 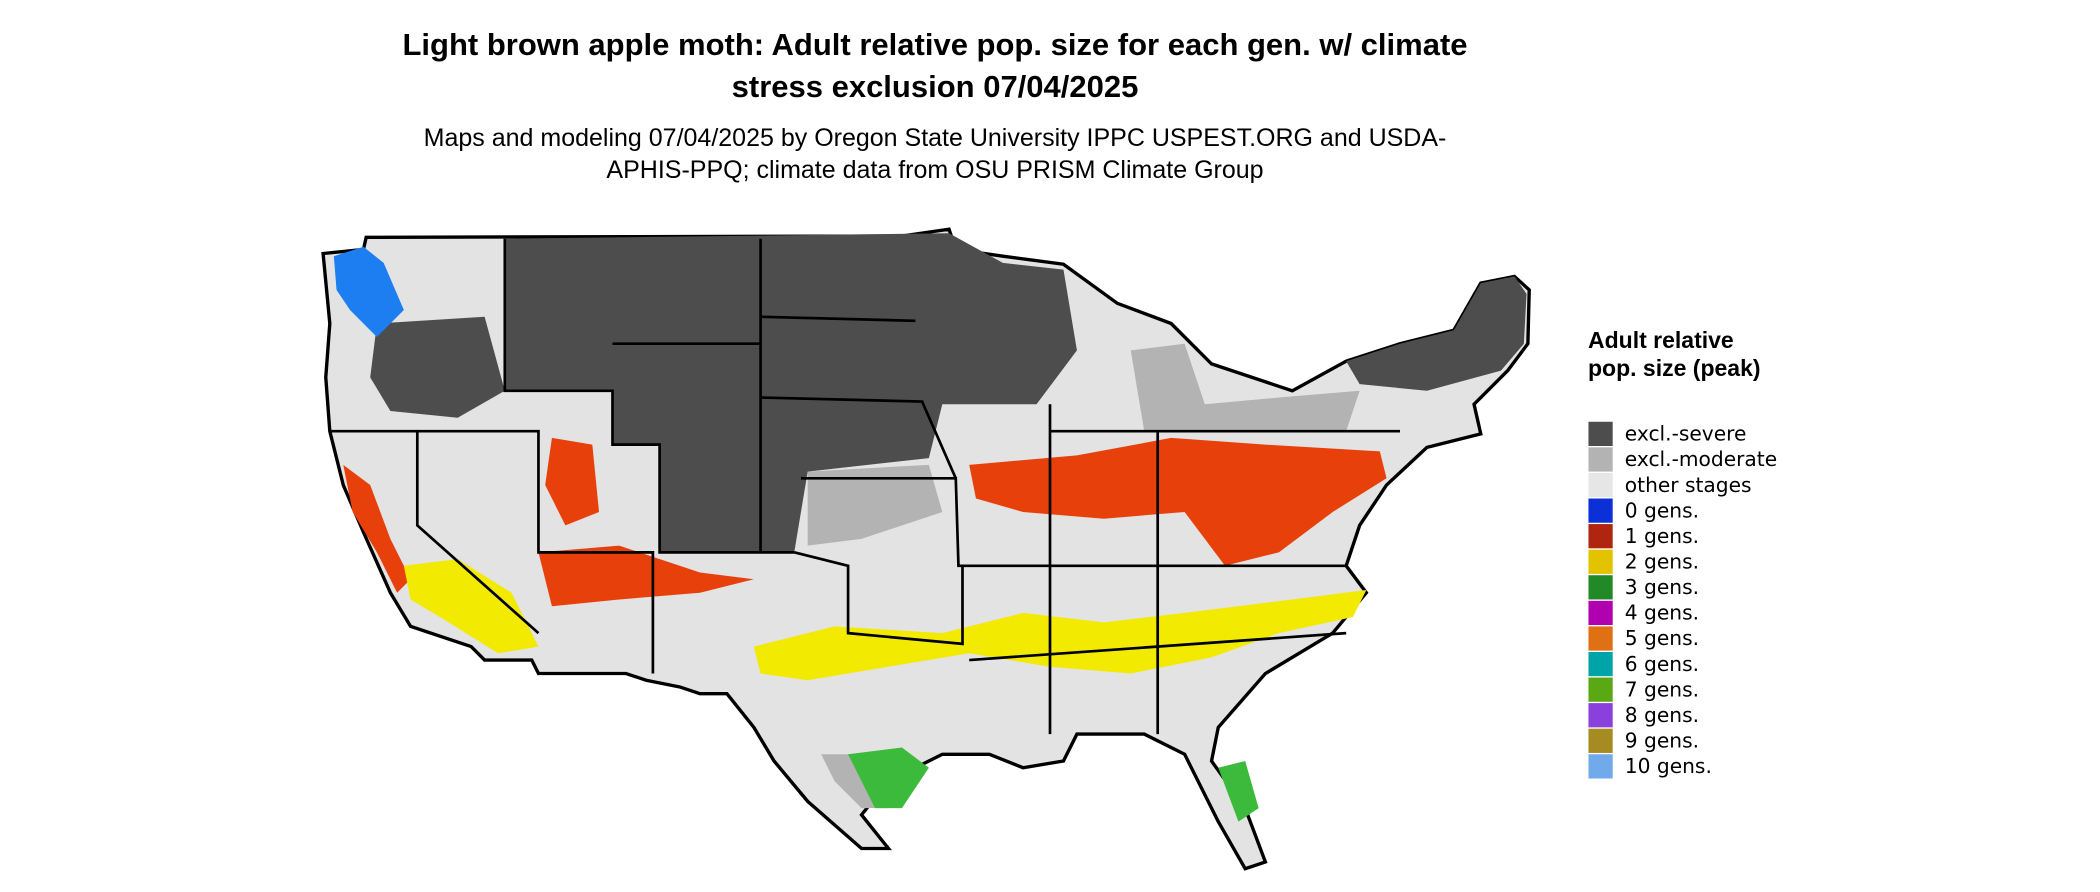 What do you see at coordinates (1662, 613) in the screenshot?
I see `legend-label: 4 gens.` at bounding box center [1662, 613].